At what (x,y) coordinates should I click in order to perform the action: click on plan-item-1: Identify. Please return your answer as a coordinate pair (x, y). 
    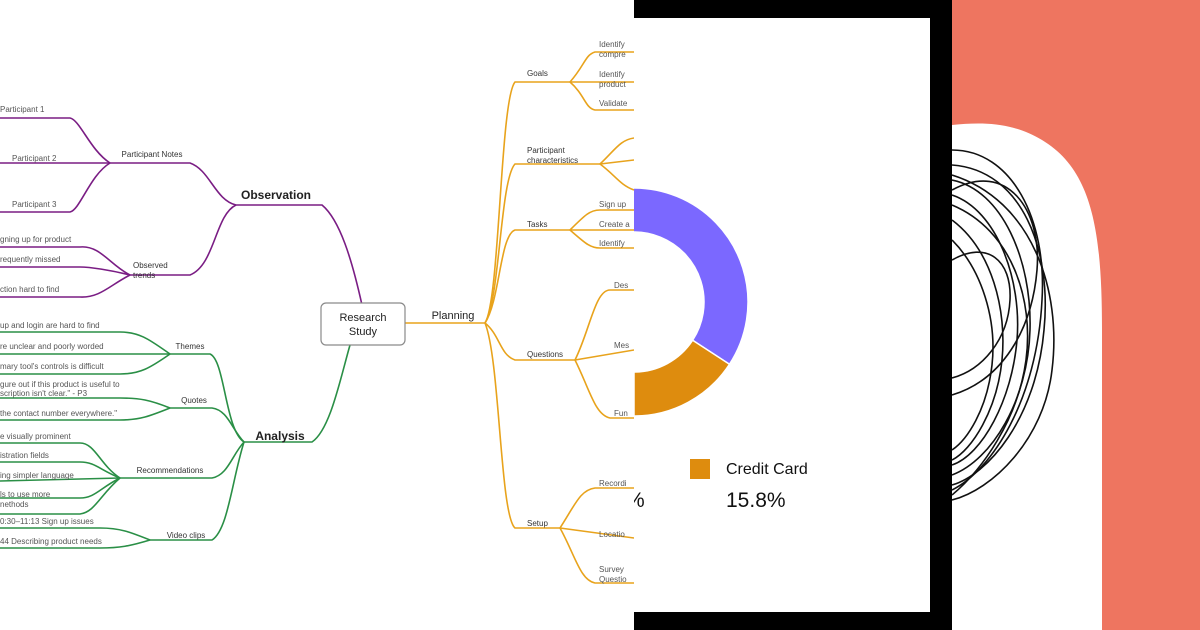
    Looking at the image, I should click on (612, 44).